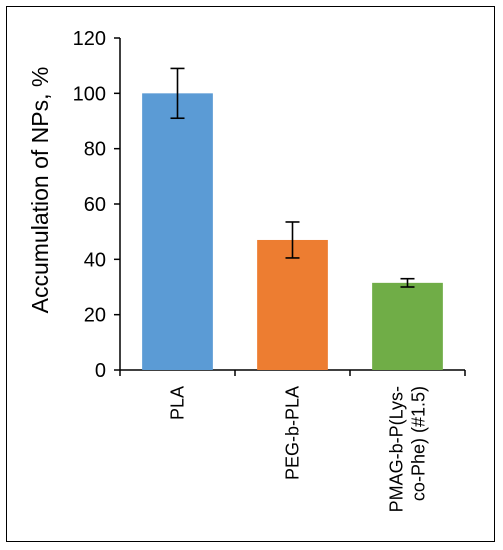 Image resolution: width=503 pixels, height=550 pixels. Describe the element at coordinates (89, 39) in the screenshot. I see `y-tick-label: 120` at that location.